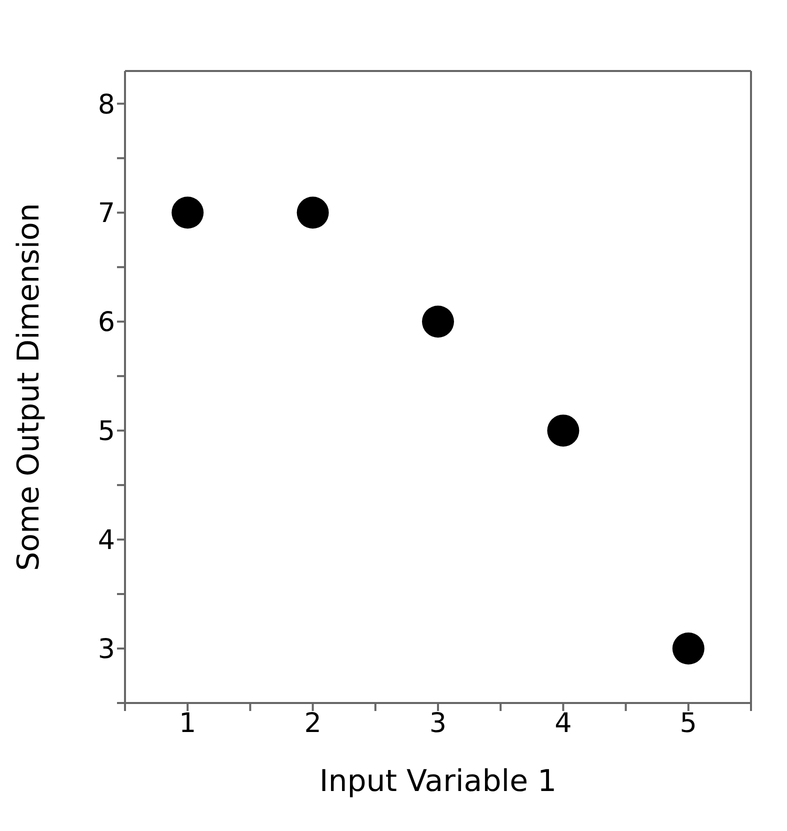 The height and width of the screenshot is (831, 787). I want to click on y-tick-label: 6, so click(106, 322).